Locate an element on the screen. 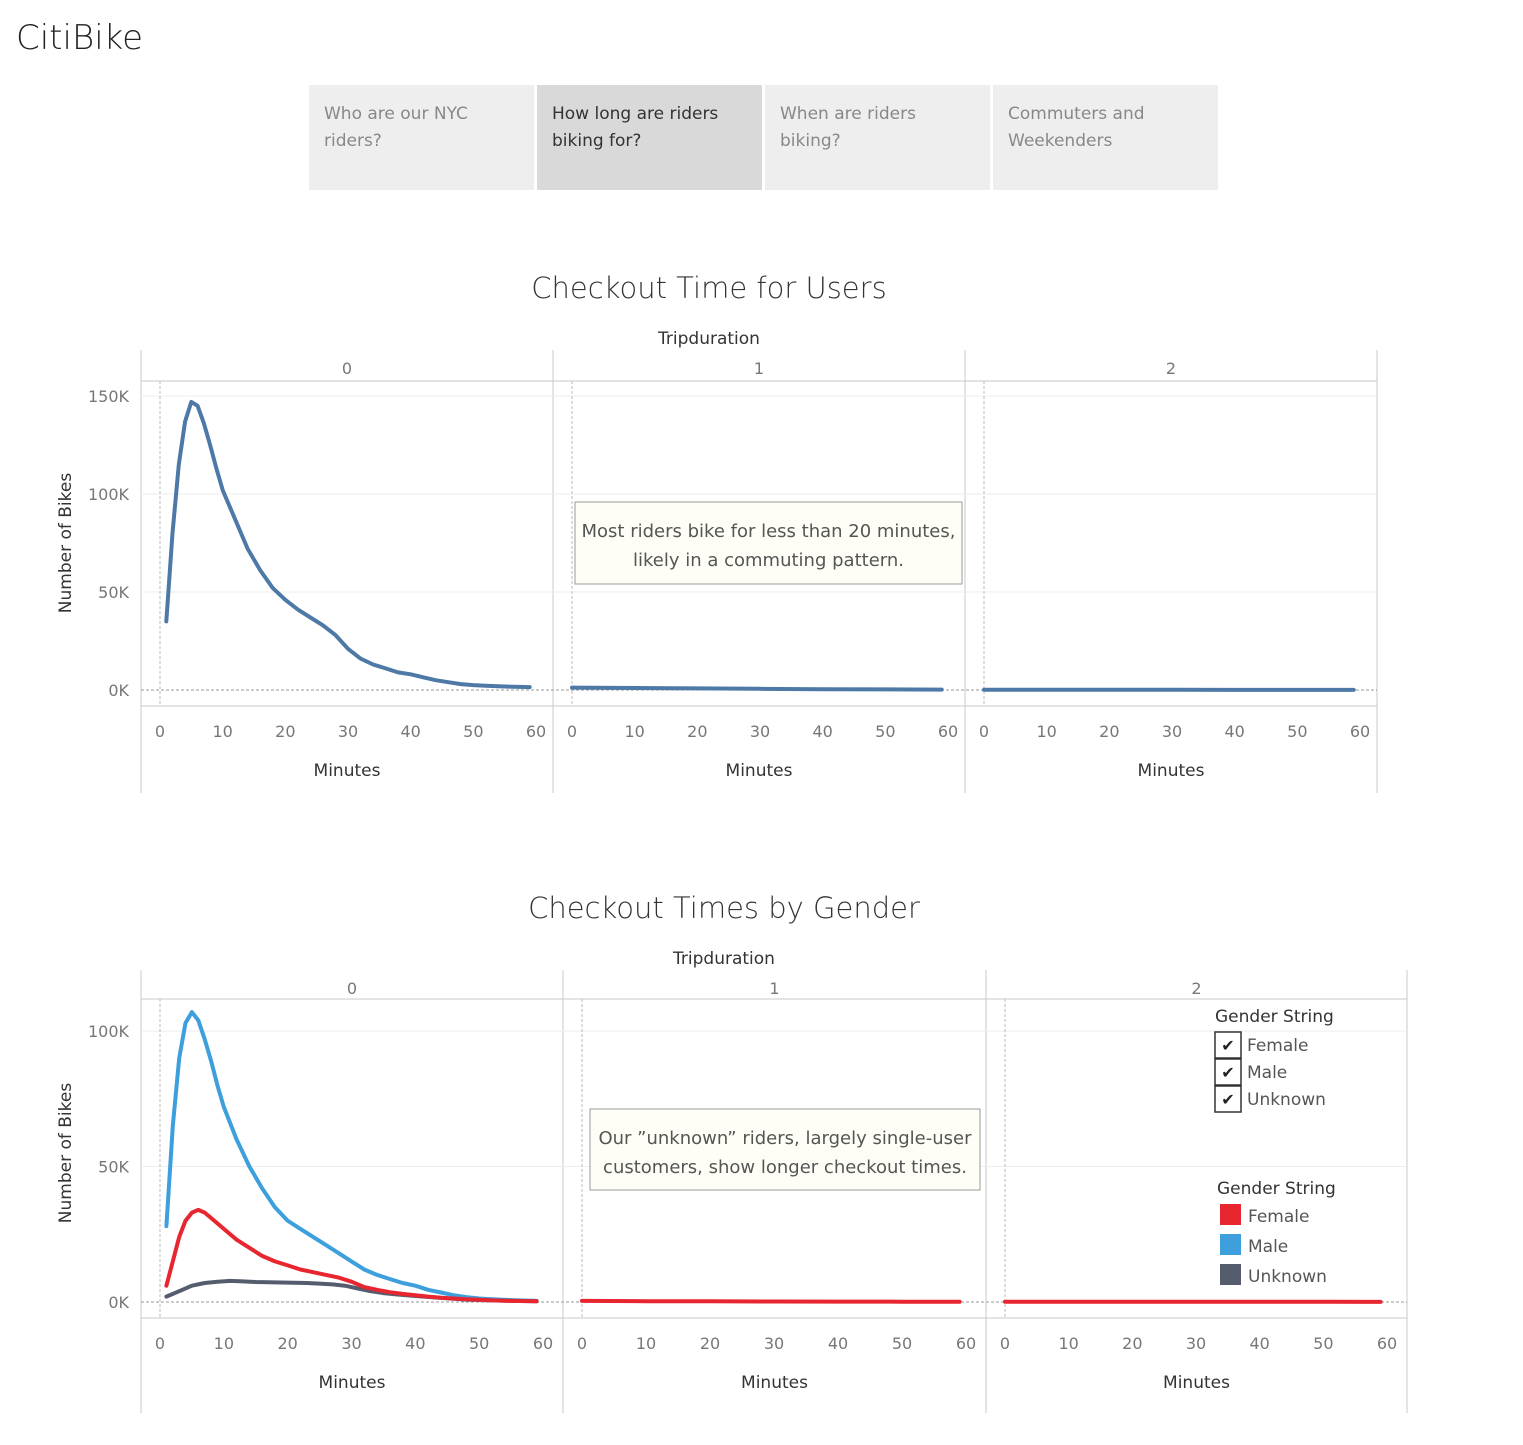 The image size is (1523, 1445). story-tab-commuters: Commuters and Weekenders is located at coordinates (1105, 137).